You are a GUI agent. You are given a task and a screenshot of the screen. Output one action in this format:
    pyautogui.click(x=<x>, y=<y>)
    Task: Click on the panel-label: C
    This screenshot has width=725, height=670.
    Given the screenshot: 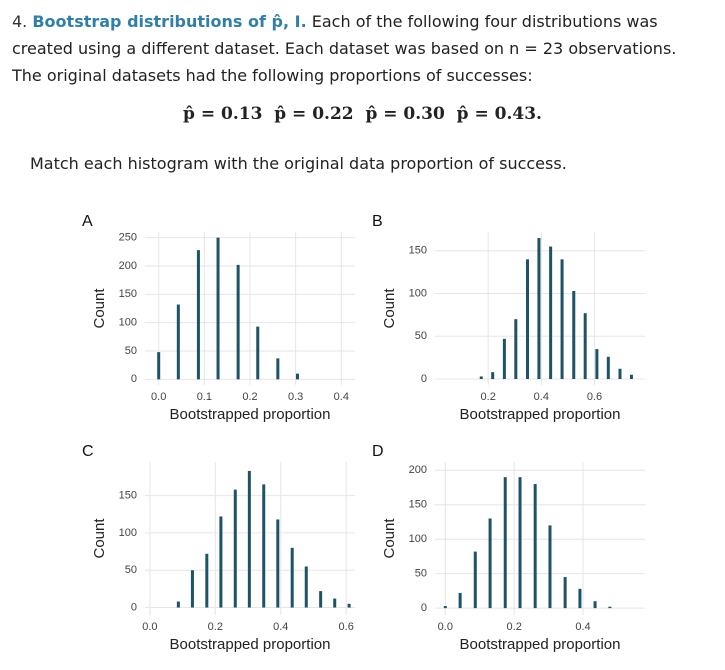 What is the action you would take?
    pyautogui.click(x=88, y=451)
    